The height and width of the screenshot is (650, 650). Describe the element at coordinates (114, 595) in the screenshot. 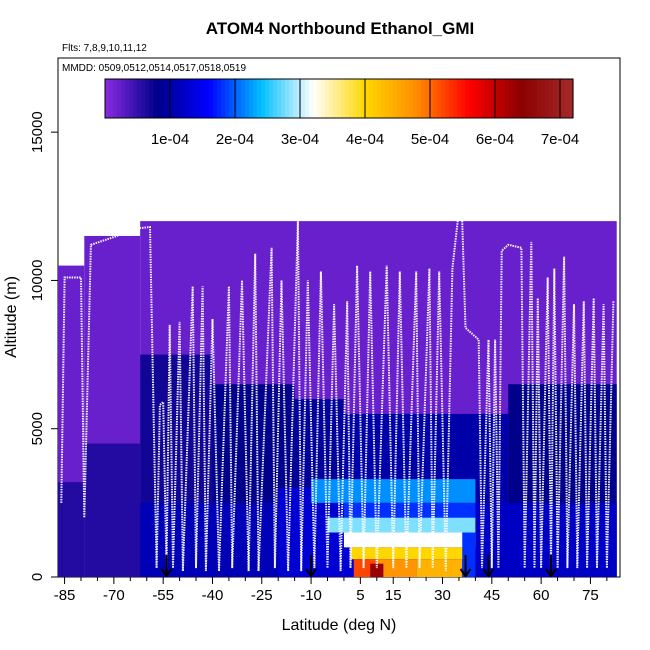

I see `x-tick-label: -70` at that location.